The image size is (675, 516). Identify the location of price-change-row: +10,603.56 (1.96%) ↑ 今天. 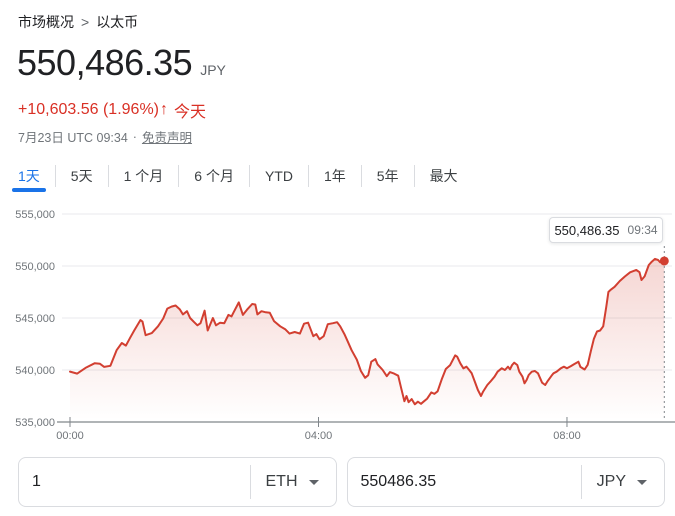
(112, 110).